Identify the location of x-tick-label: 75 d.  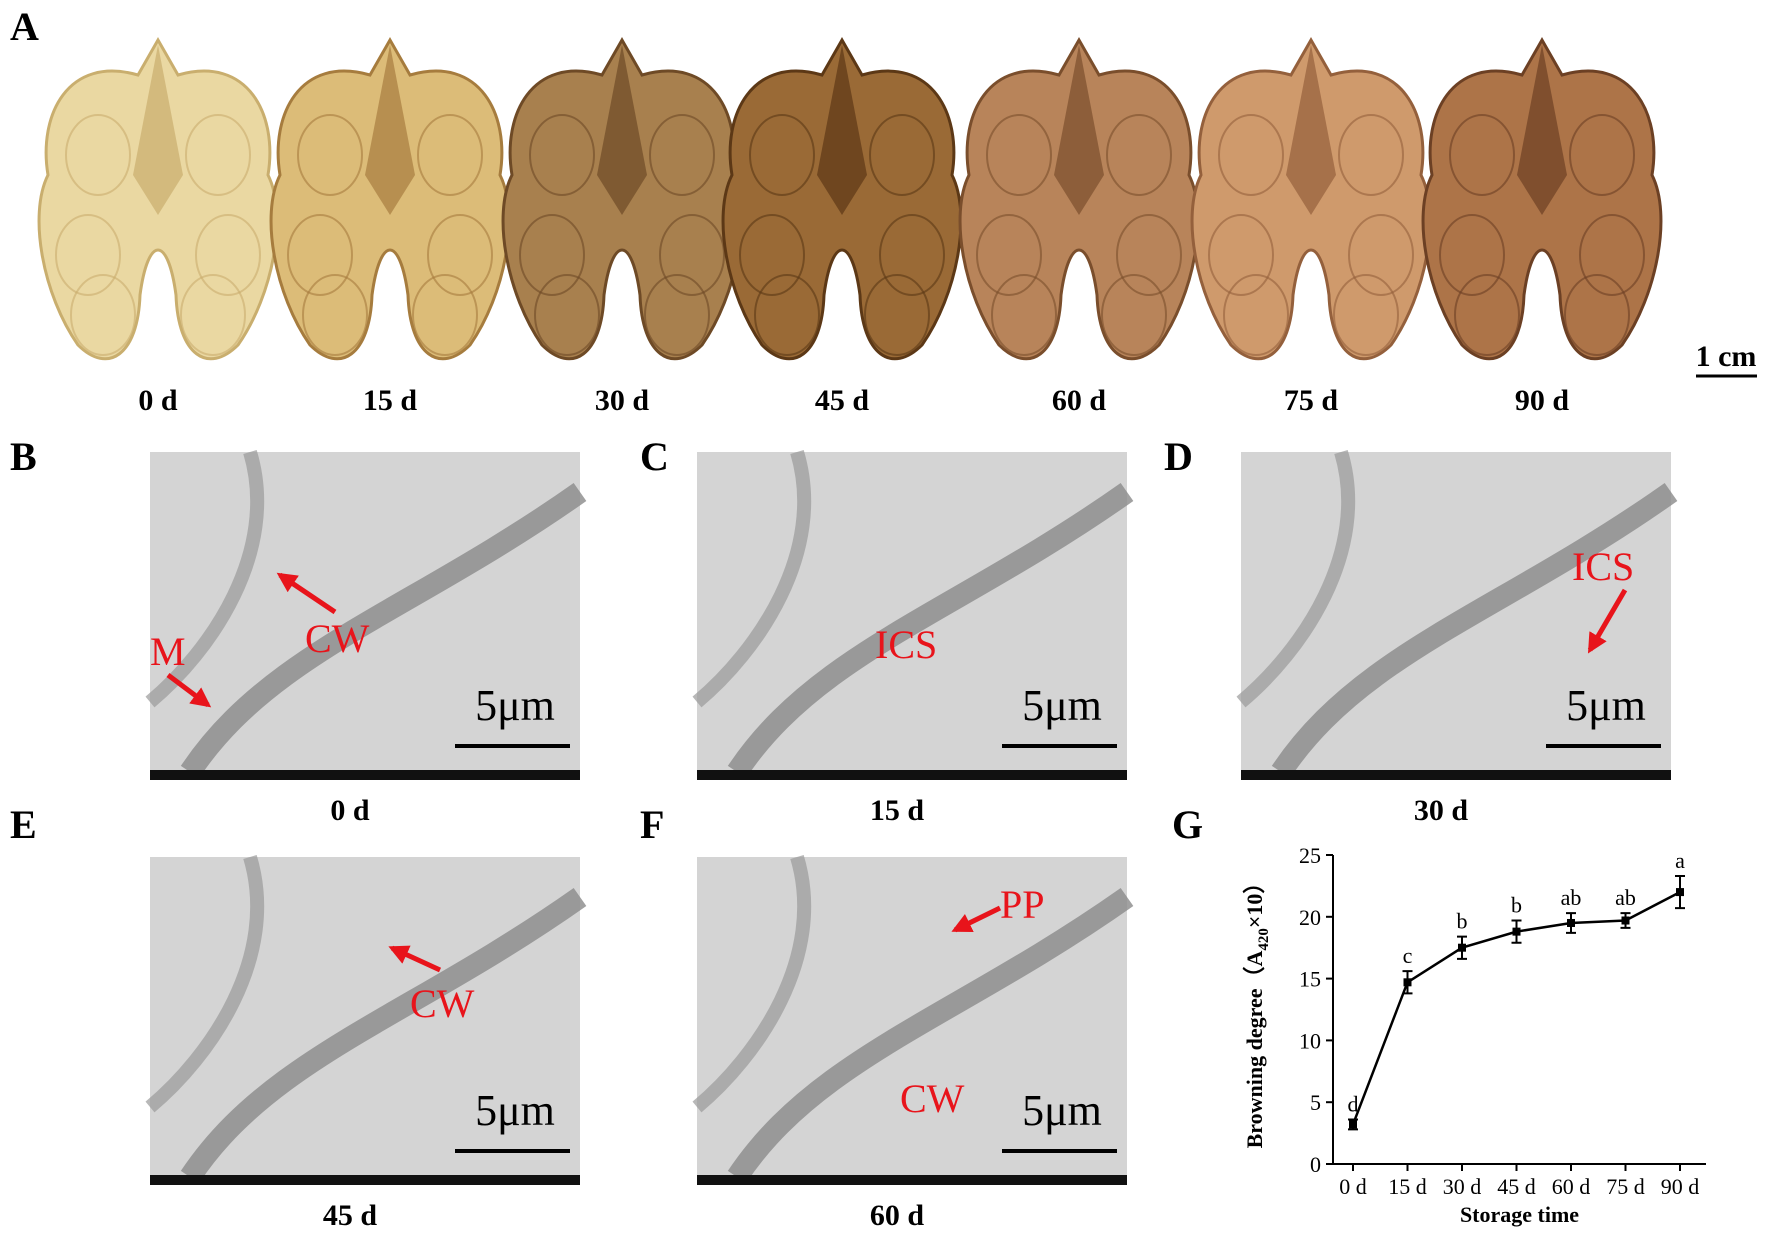
(1625, 1186).